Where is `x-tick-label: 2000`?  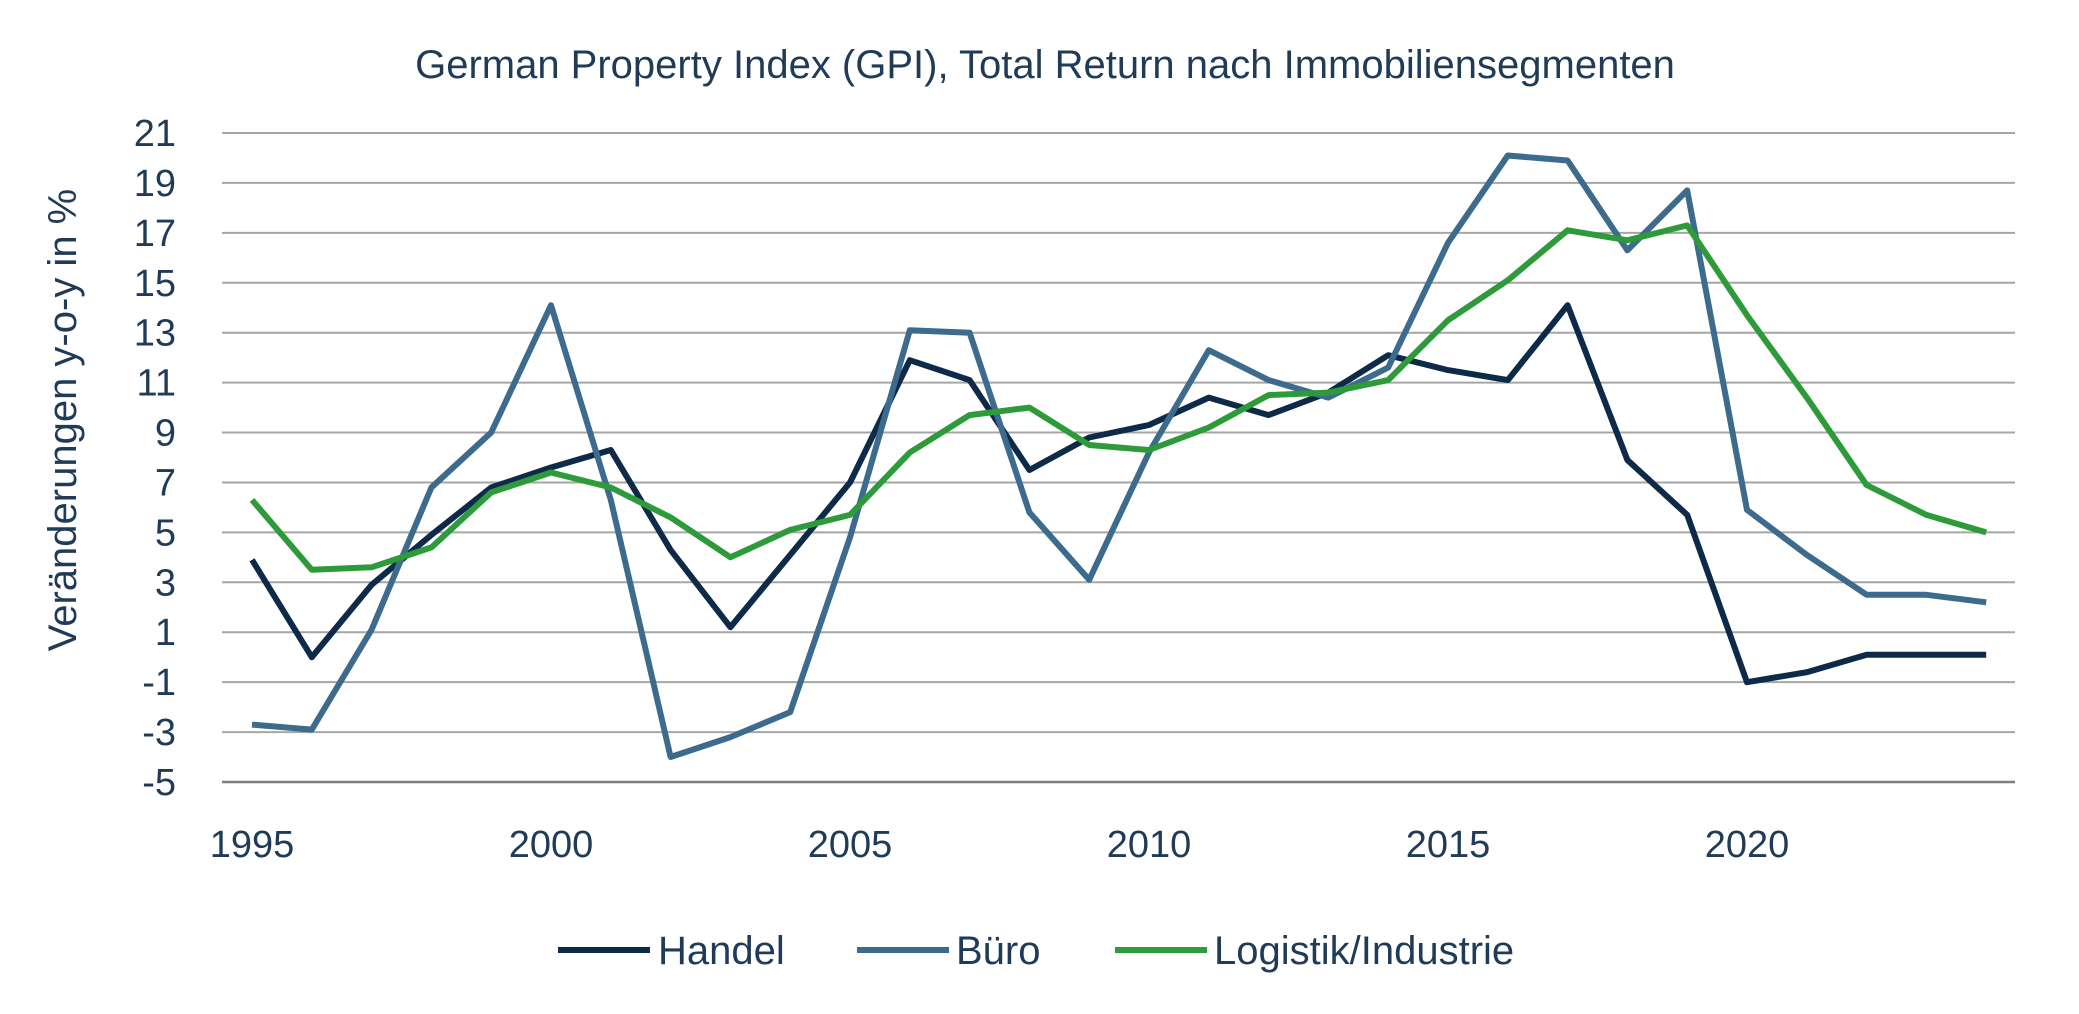 x-tick-label: 2000 is located at coordinates (551, 845).